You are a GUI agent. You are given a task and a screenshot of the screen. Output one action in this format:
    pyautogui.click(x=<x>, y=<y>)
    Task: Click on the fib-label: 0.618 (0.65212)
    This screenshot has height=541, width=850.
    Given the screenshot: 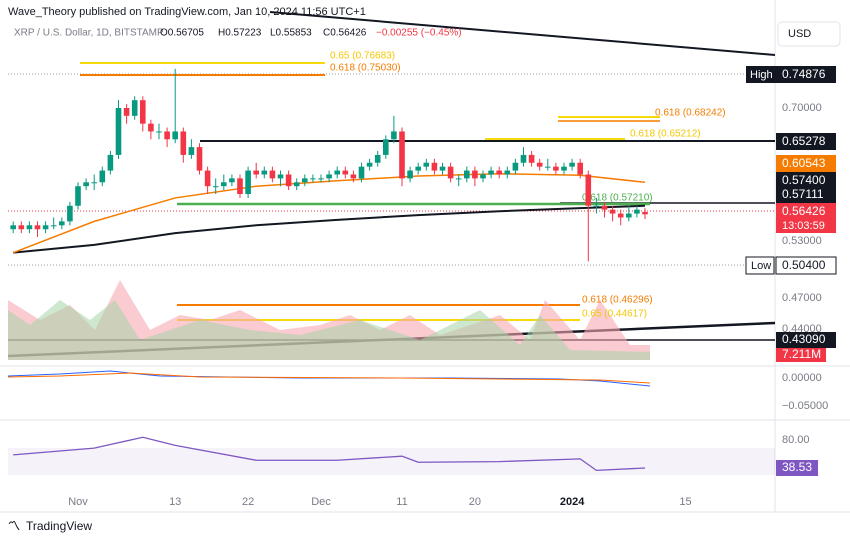 What is the action you would take?
    pyautogui.click(x=665, y=134)
    